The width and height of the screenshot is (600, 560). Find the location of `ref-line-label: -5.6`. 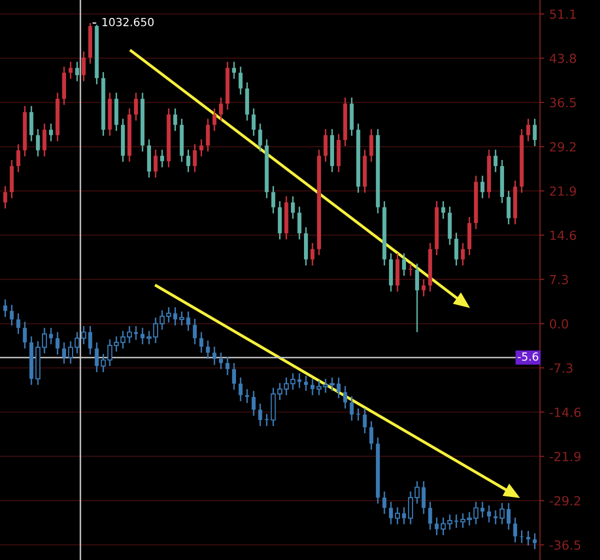

ref-line-label: -5.6 is located at coordinates (528, 356).